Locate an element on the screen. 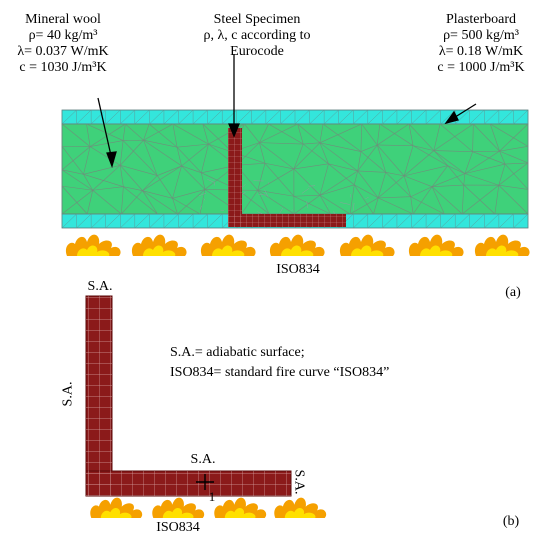  legend-line-adiabatic: S.A.= adiabatic surface; is located at coordinates (237, 352).